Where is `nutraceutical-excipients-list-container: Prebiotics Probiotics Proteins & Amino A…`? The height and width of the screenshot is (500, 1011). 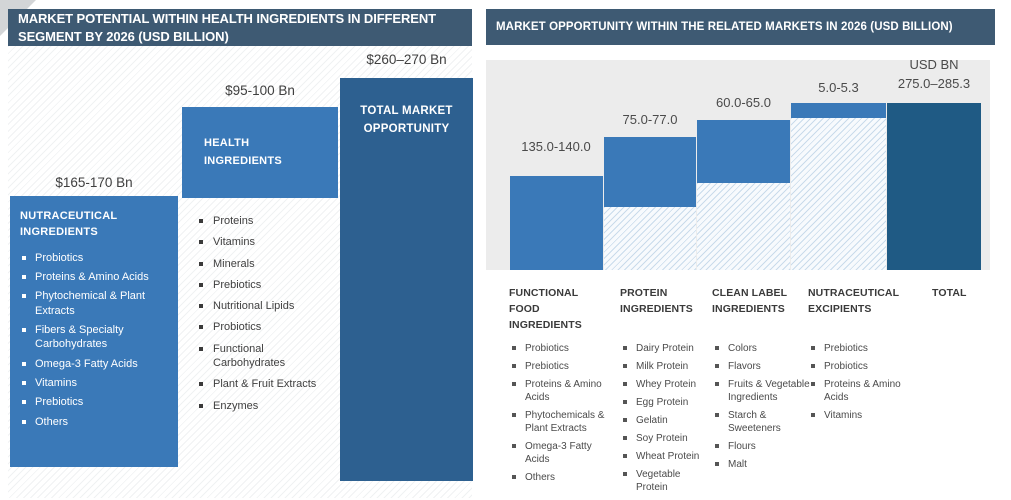
nutraceutical-excipients-list-container: Prebiotics Probiotics Proteins & Amino A… is located at coordinates (857, 384).